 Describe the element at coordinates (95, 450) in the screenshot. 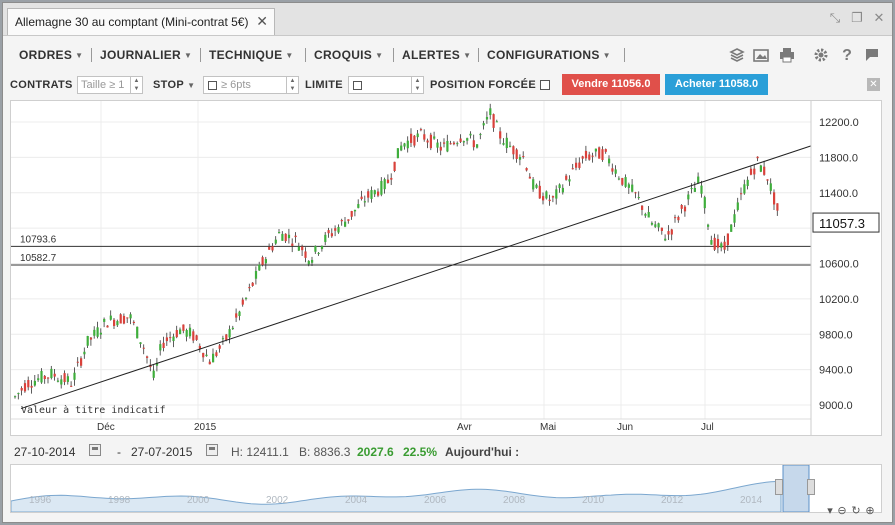

I see `calendar-from-icon` at that location.